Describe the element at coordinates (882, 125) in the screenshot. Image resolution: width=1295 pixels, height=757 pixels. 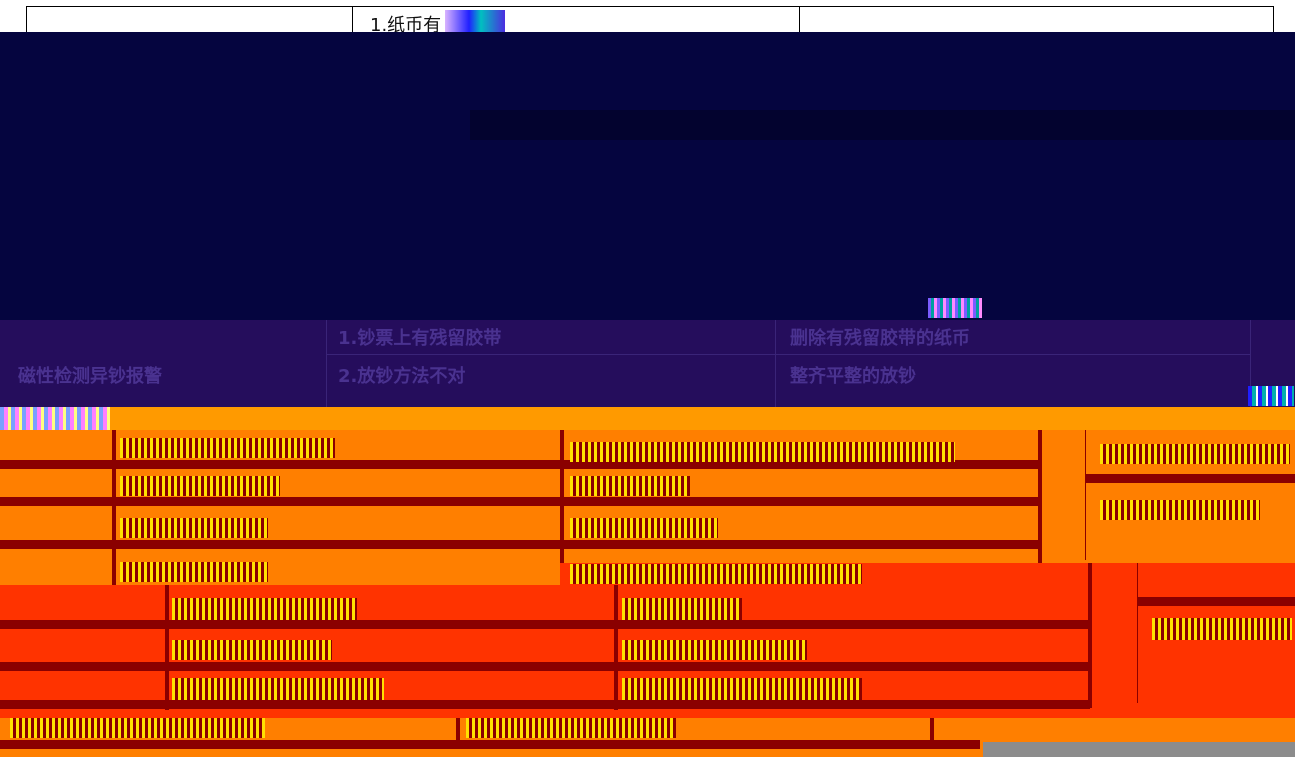
I see `navy-inner-band` at that location.